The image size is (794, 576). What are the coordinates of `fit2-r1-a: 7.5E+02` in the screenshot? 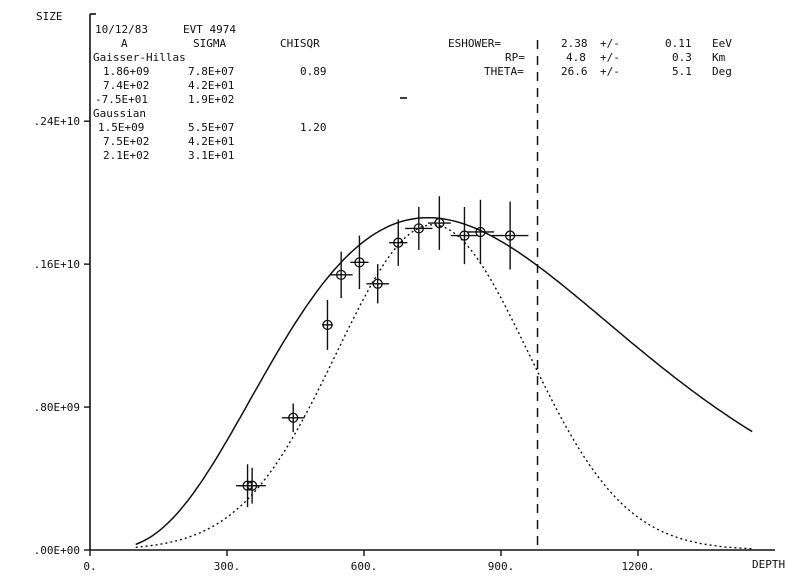 It's located at (126, 141).